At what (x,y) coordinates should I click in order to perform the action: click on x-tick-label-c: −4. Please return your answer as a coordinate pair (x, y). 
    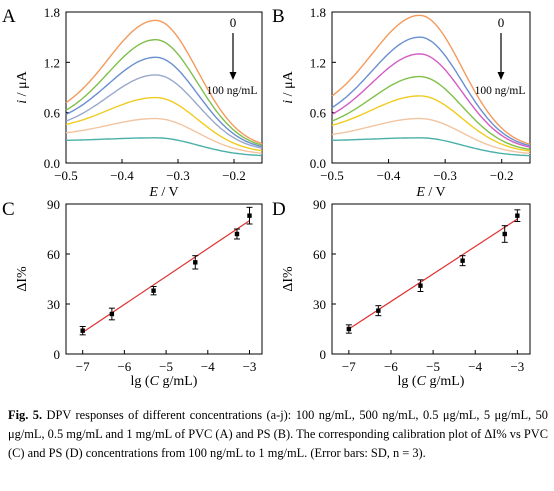
    Looking at the image, I should click on (208, 366).